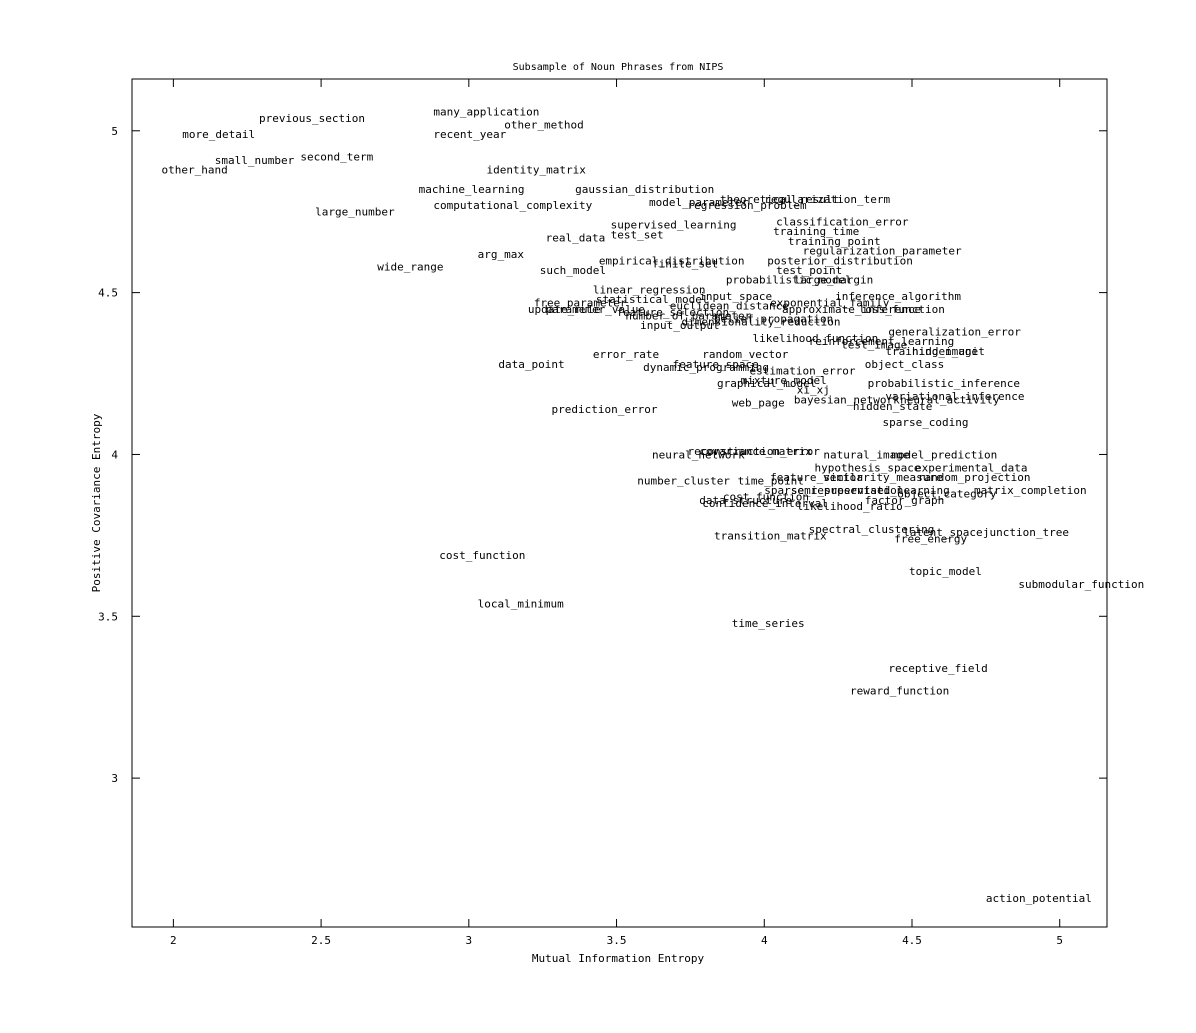  Describe the element at coordinates (944, 383) in the screenshot. I see `data-point-label: probabilistic_inference` at that location.